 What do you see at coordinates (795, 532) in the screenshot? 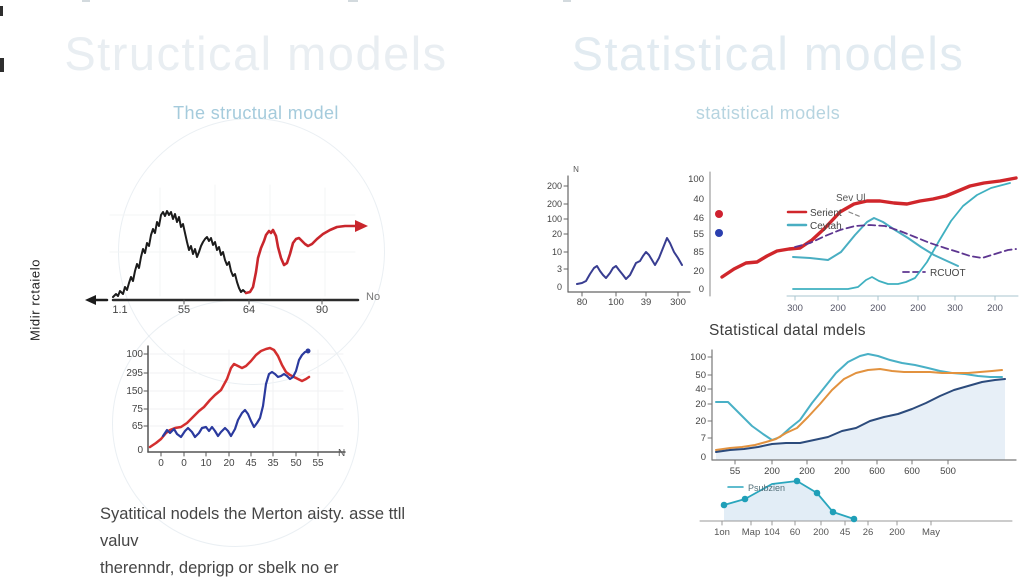
I see `x-tick-label: 60` at bounding box center [795, 532].